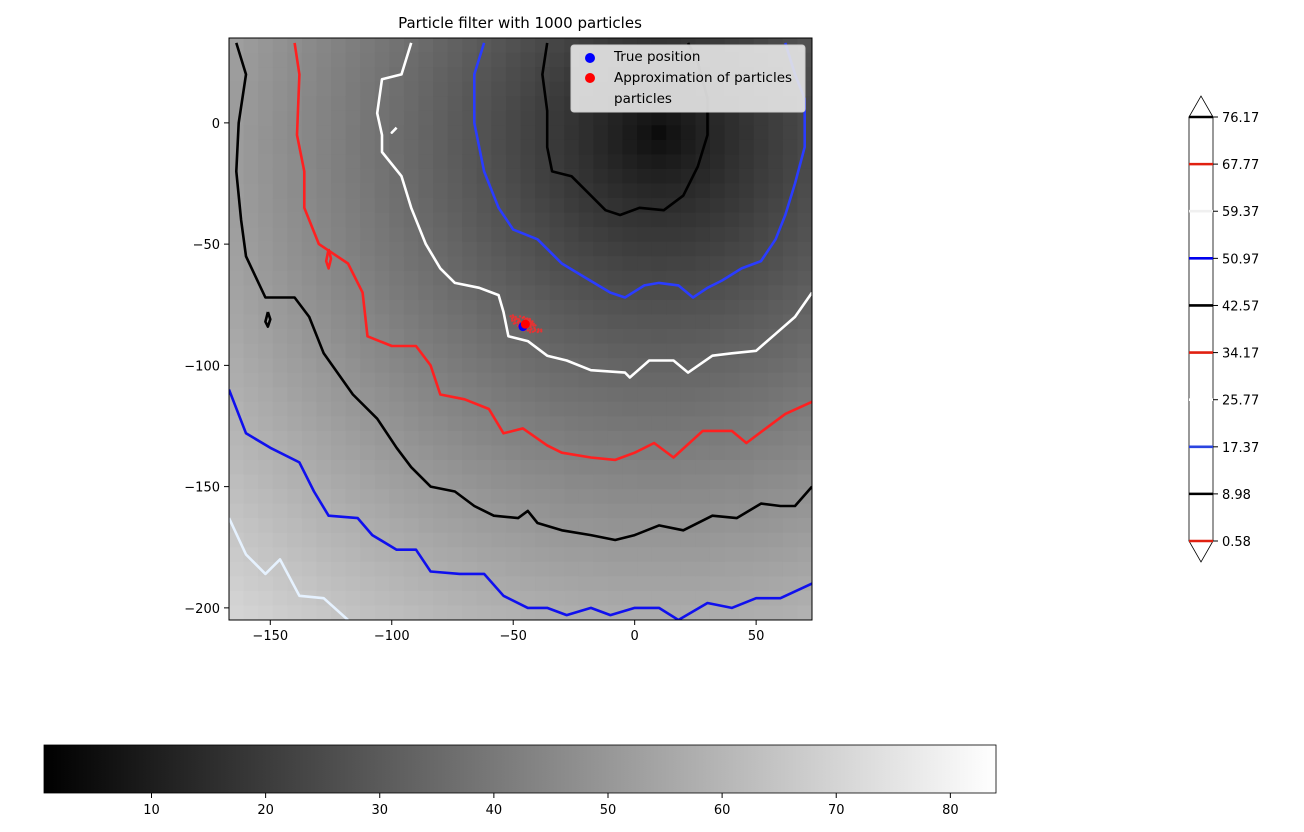 The width and height of the screenshot is (1304, 832). I want to click on y-axis: 0 −50 −100 −150 −200, so click(206, 367).